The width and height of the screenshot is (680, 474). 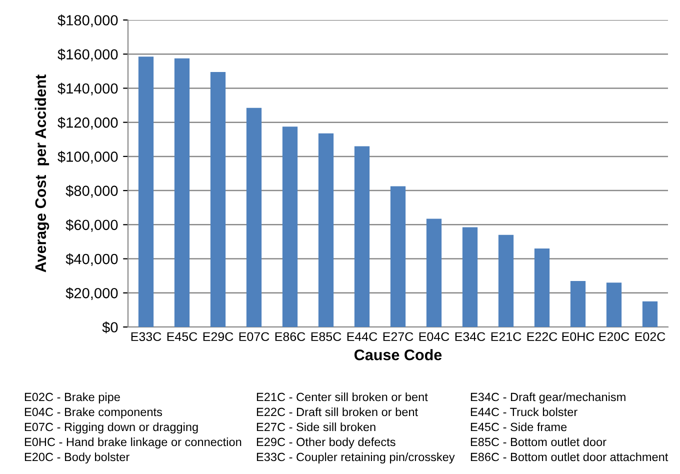 What do you see at coordinates (88, 55) in the screenshot?
I see `y-tick-label: $160,000` at bounding box center [88, 55].